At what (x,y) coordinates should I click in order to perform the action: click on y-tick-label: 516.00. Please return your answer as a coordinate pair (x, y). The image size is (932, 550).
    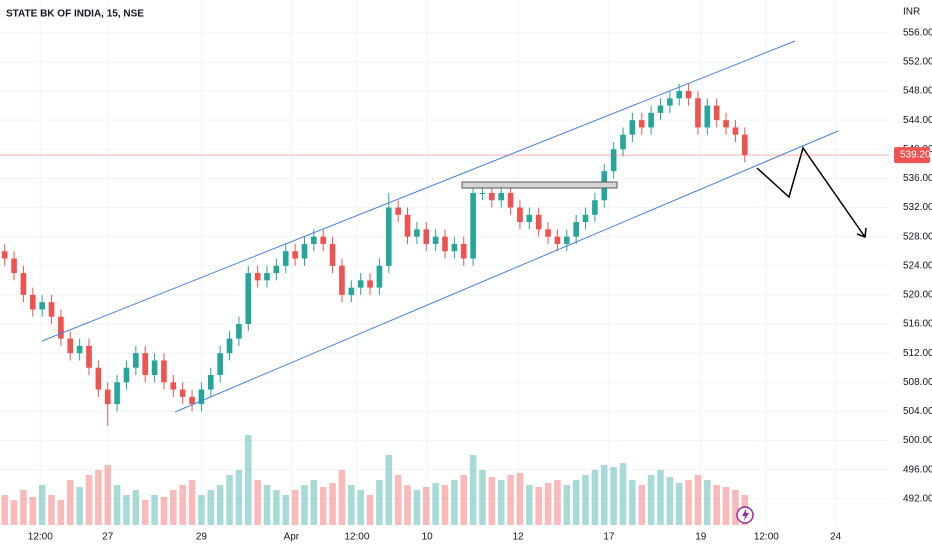
    Looking at the image, I should click on (917, 324).